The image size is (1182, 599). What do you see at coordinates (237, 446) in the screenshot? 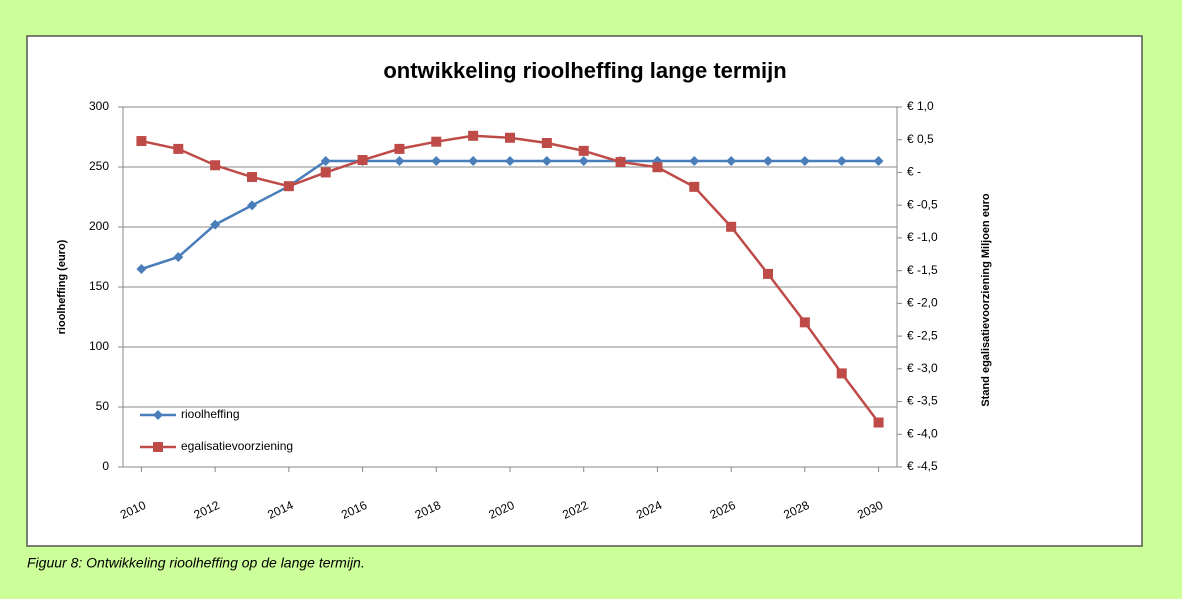
I see `legend-label: egalisatievoorziening` at bounding box center [237, 446].